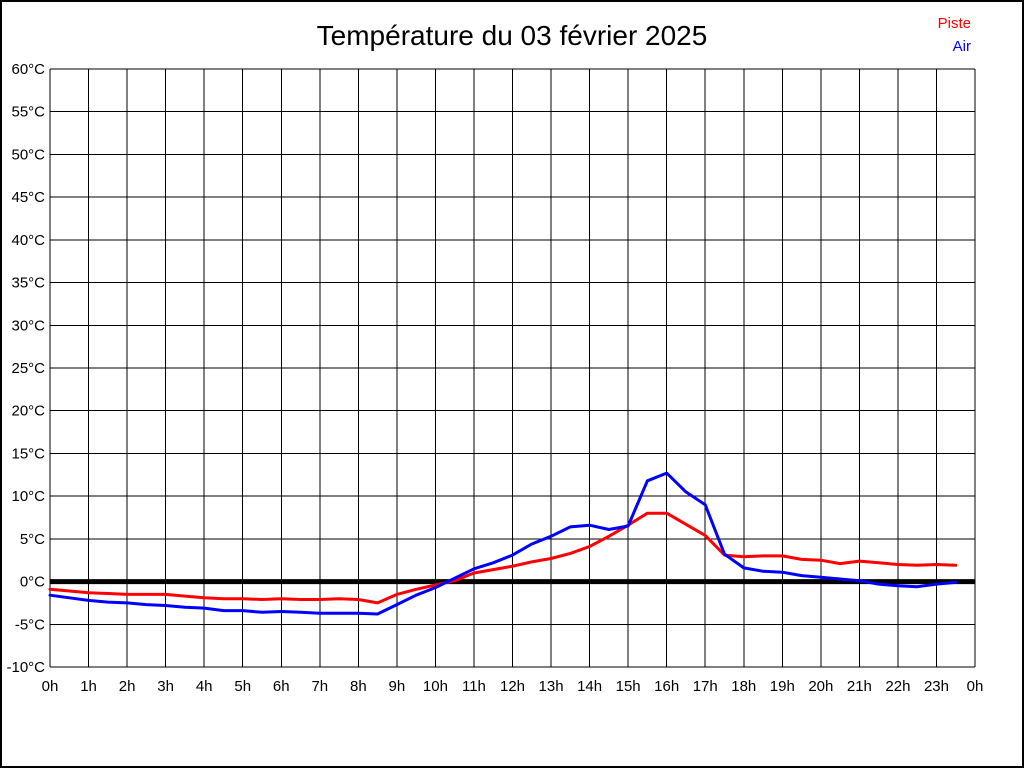  What do you see at coordinates (30, 624) in the screenshot?
I see `y-tick-label: -5°C` at bounding box center [30, 624].